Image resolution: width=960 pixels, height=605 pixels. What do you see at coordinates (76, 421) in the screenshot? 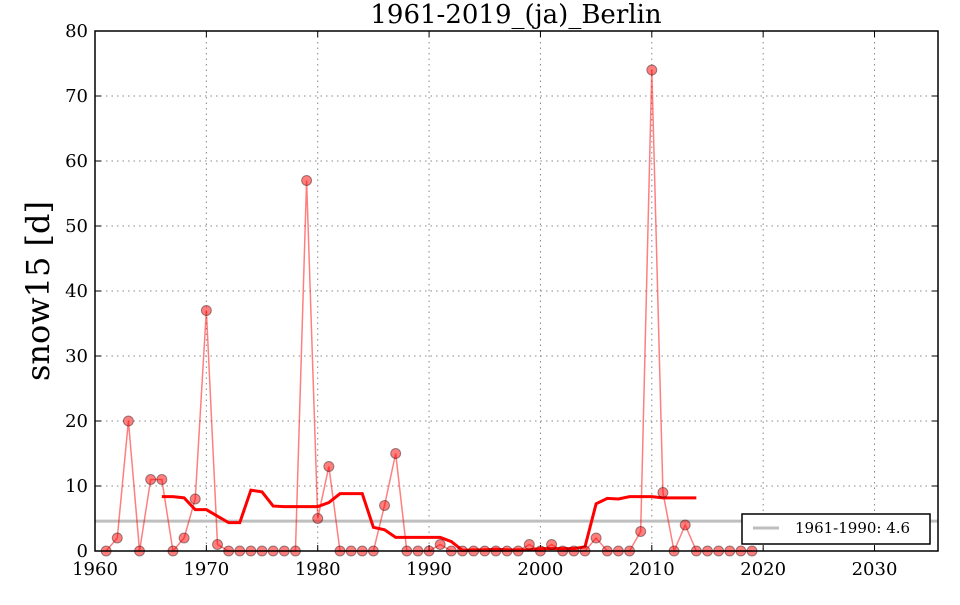
I see `y-tick-label: 20` at bounding box center [76, 421].